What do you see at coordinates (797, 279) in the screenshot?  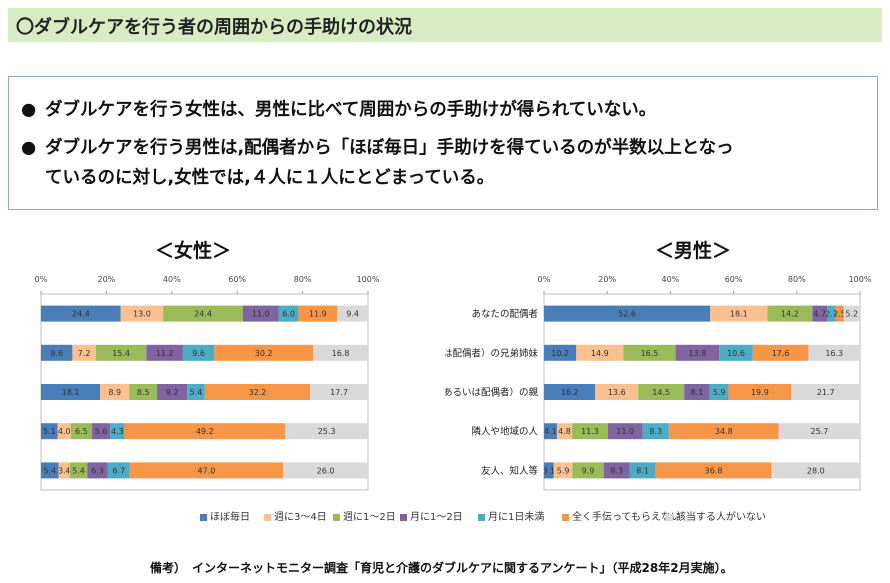 I see `x-tick-label: 80%` at bounding box center [797, 279].